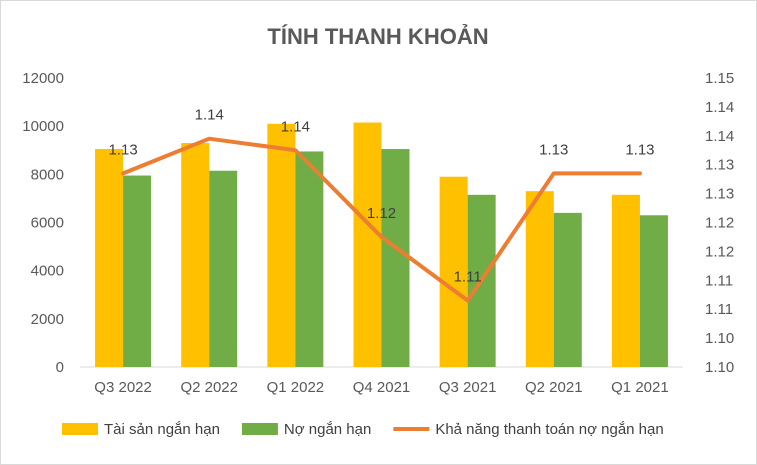 This screenshot has height=465, width=757. What do you see at coordinates (640, 387) in the screenshot?
I see `x-tick-label: Q1 2021` at bounding box center [640, 387].